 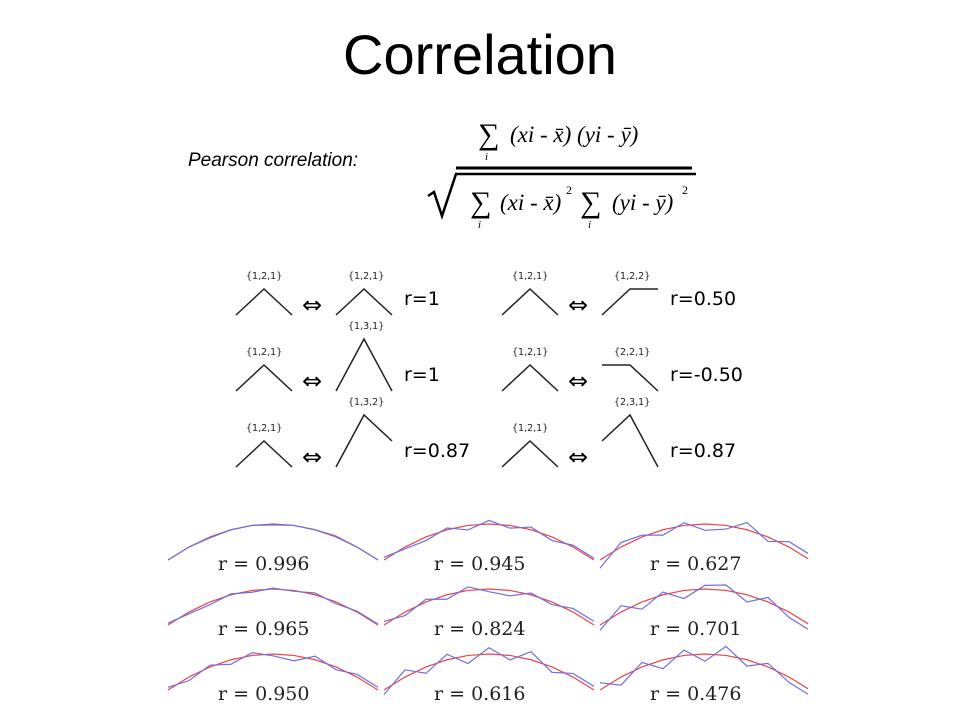 I want to click on pearson-label: Pearson correlation:, so click(x=273, y=160).